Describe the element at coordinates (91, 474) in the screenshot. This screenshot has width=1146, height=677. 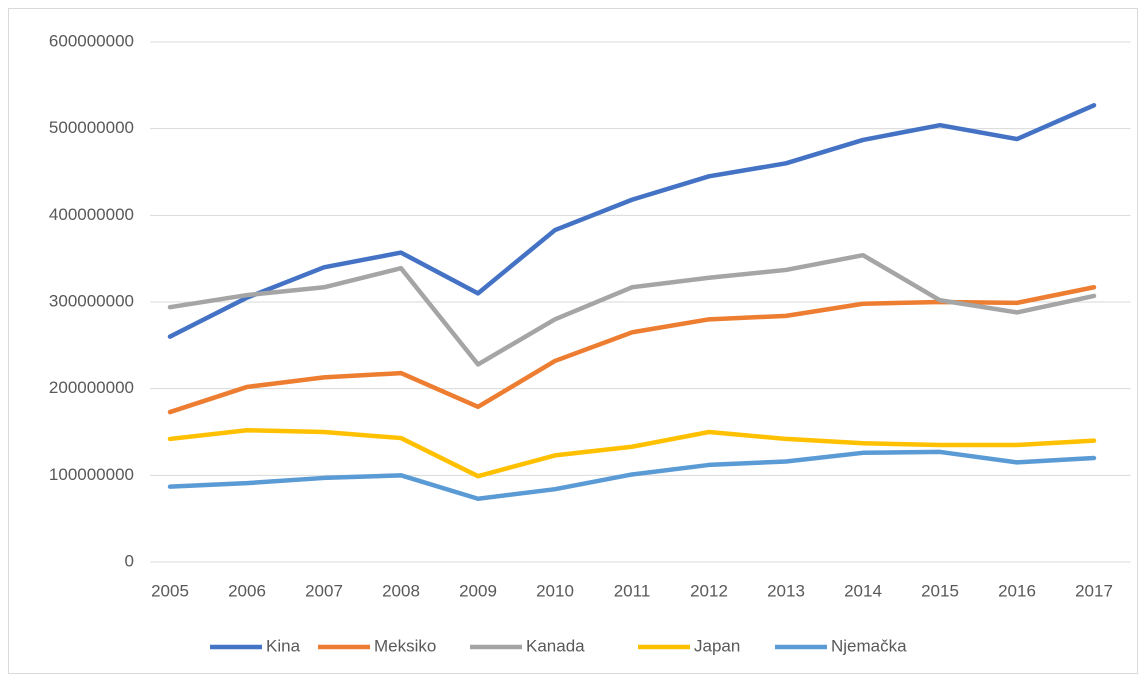
I see `y-tick-label: 100000000` at that location.